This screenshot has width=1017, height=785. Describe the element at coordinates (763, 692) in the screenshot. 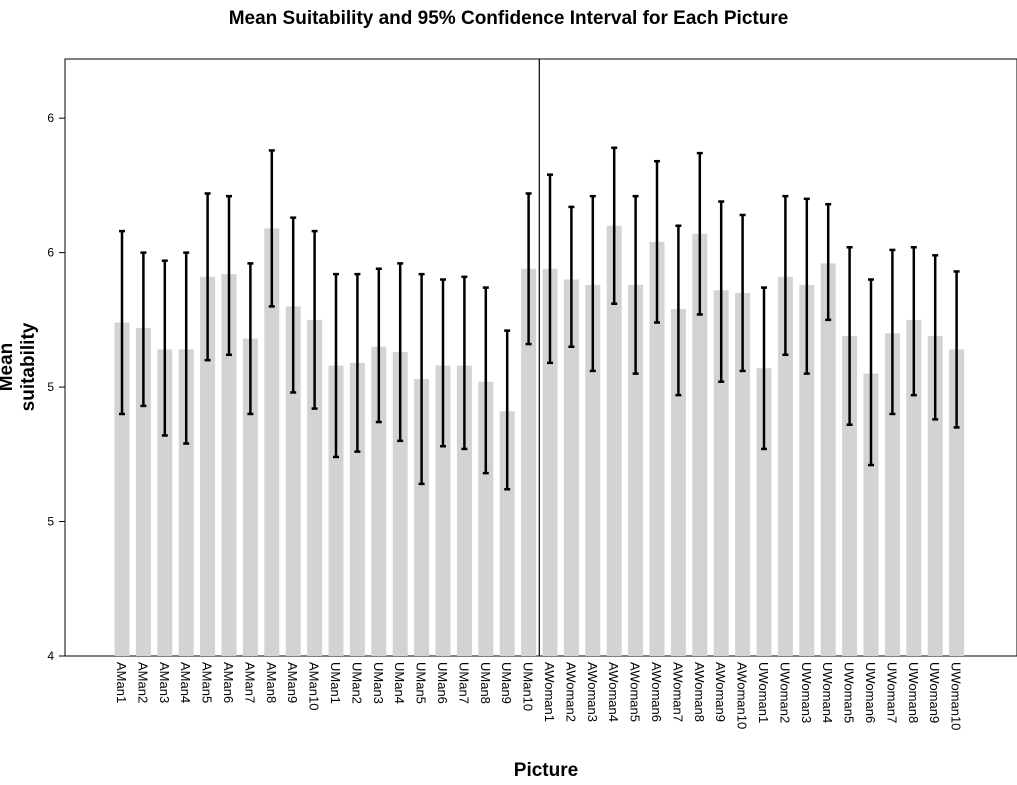

I see `x-tick-label: UWoman1` at that location.